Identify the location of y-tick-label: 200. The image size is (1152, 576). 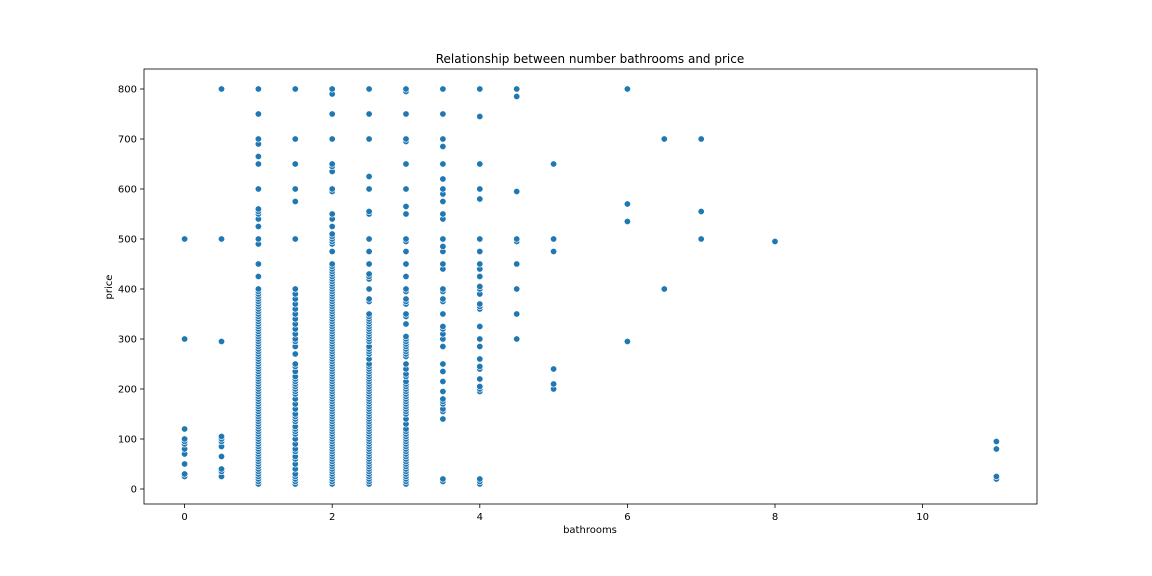
(127, 390).